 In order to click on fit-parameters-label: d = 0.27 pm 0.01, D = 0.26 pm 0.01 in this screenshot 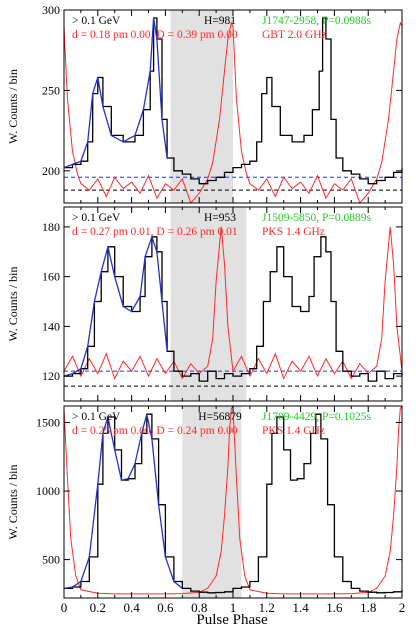, I will do `click(155, 232)`.